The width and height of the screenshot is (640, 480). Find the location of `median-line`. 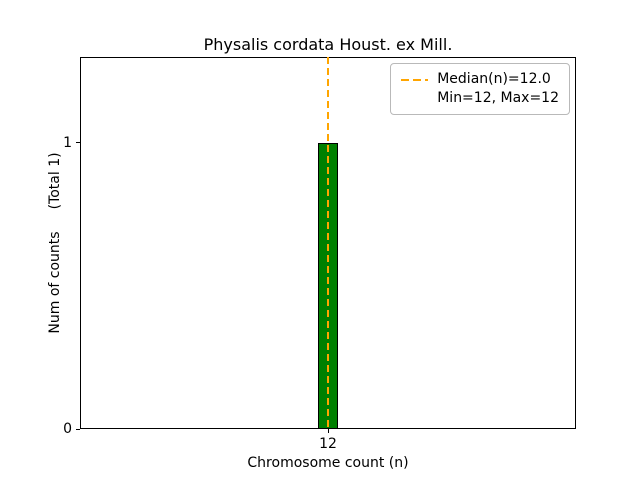

median-line is located at coordinates (328, 243).